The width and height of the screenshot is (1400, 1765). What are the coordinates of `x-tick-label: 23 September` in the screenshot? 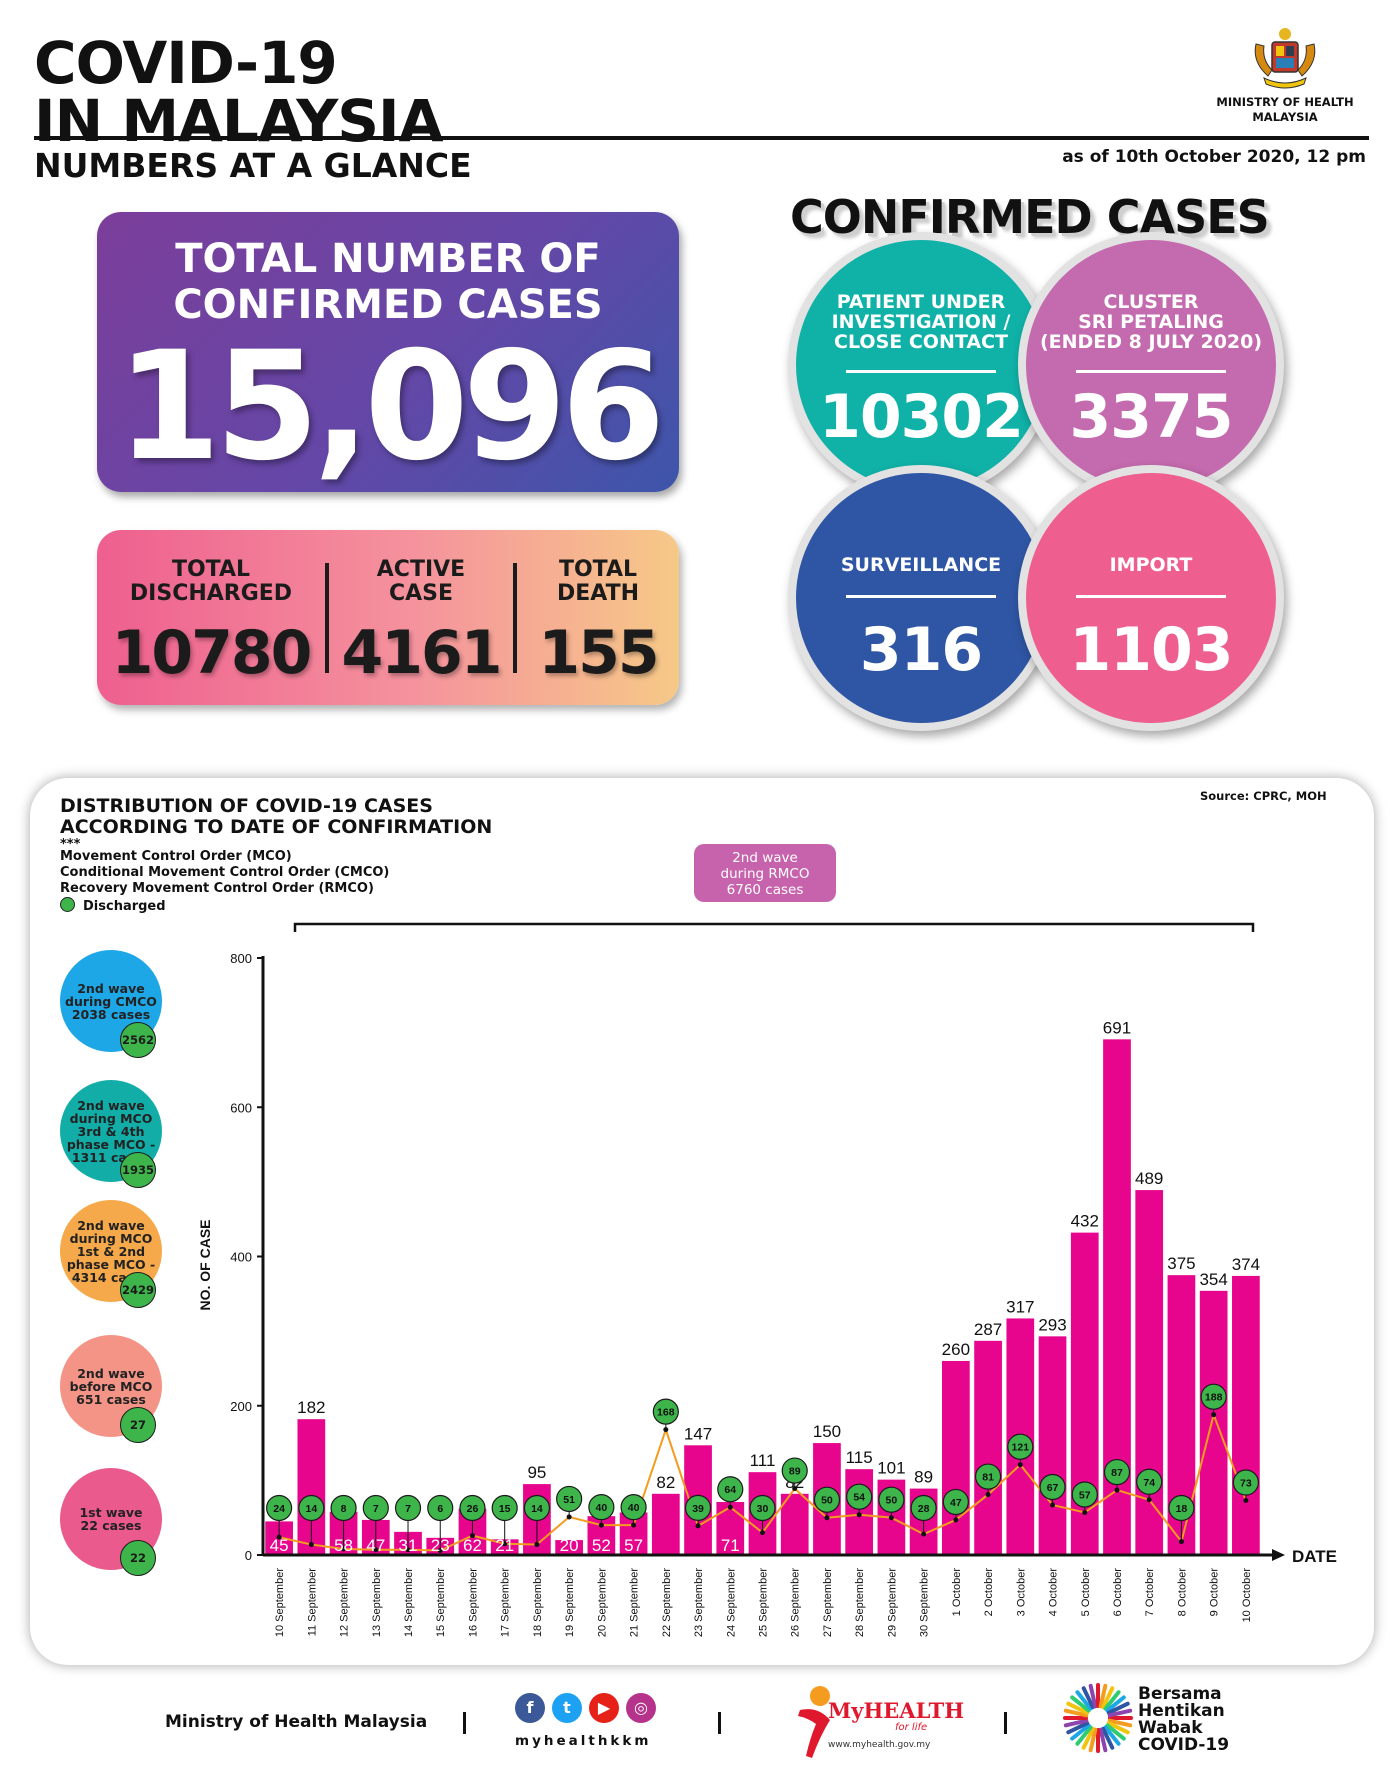 It's located at (699, 1602).